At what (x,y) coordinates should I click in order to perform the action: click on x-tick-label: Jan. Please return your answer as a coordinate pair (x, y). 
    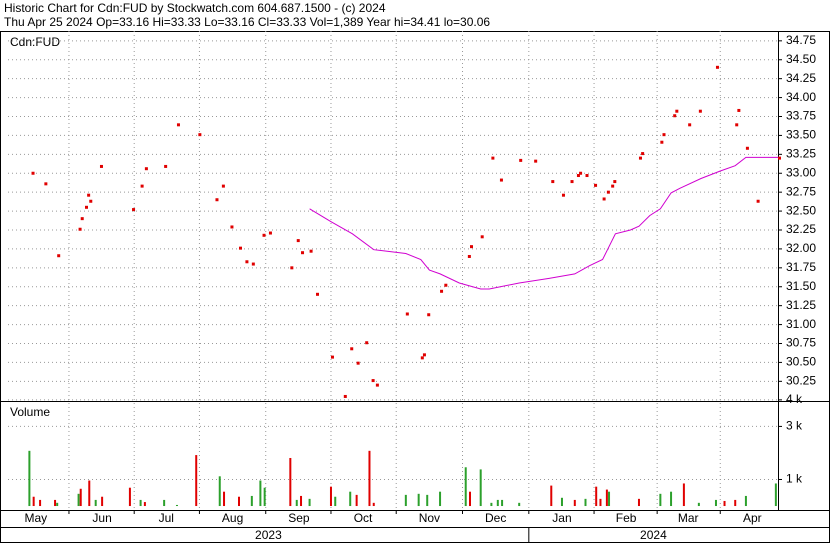
    Looking at the image, I should click on (561, 518).